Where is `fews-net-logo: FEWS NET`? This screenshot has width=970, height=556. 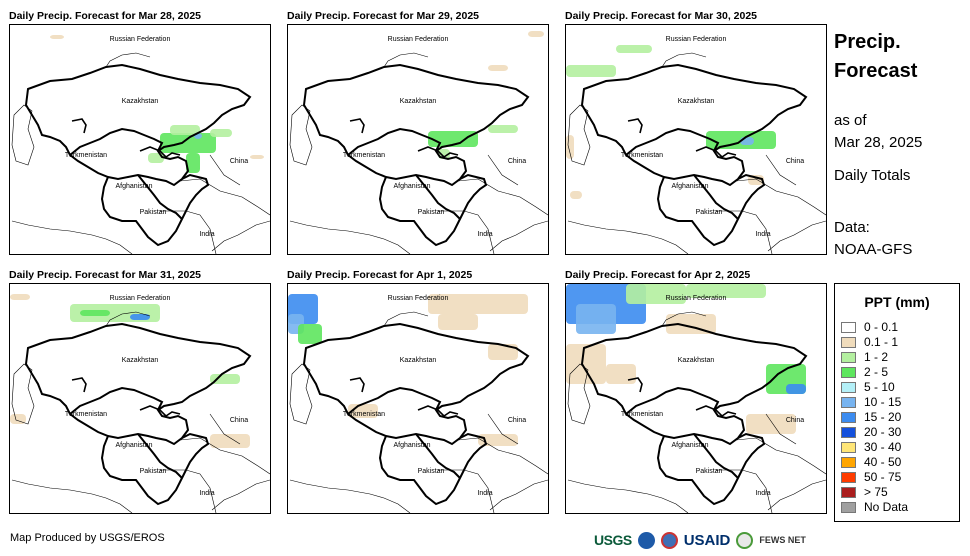 fews-net-logo: FEWS NET is located at coordinates (782, 540).